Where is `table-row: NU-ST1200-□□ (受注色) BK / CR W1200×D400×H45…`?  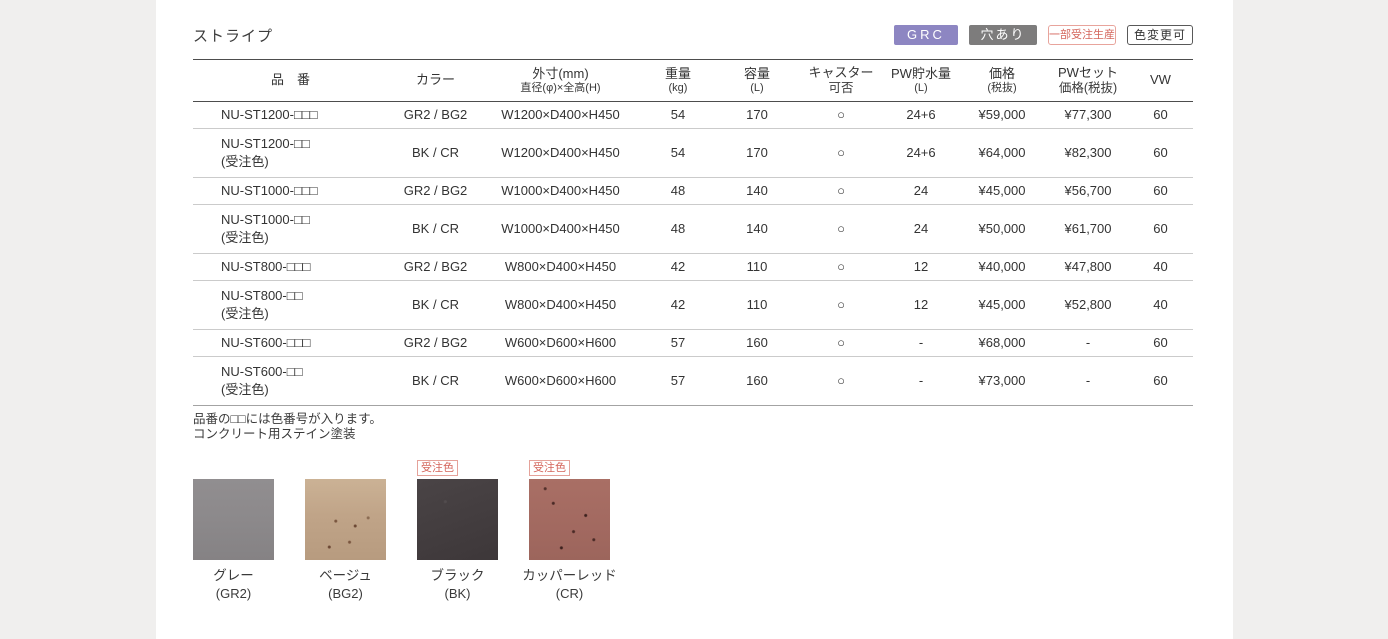 table-row: NU-ST1200-□□ (受注色) BK / CR W1200×D400×H45… is located at coordinates (693, 153).